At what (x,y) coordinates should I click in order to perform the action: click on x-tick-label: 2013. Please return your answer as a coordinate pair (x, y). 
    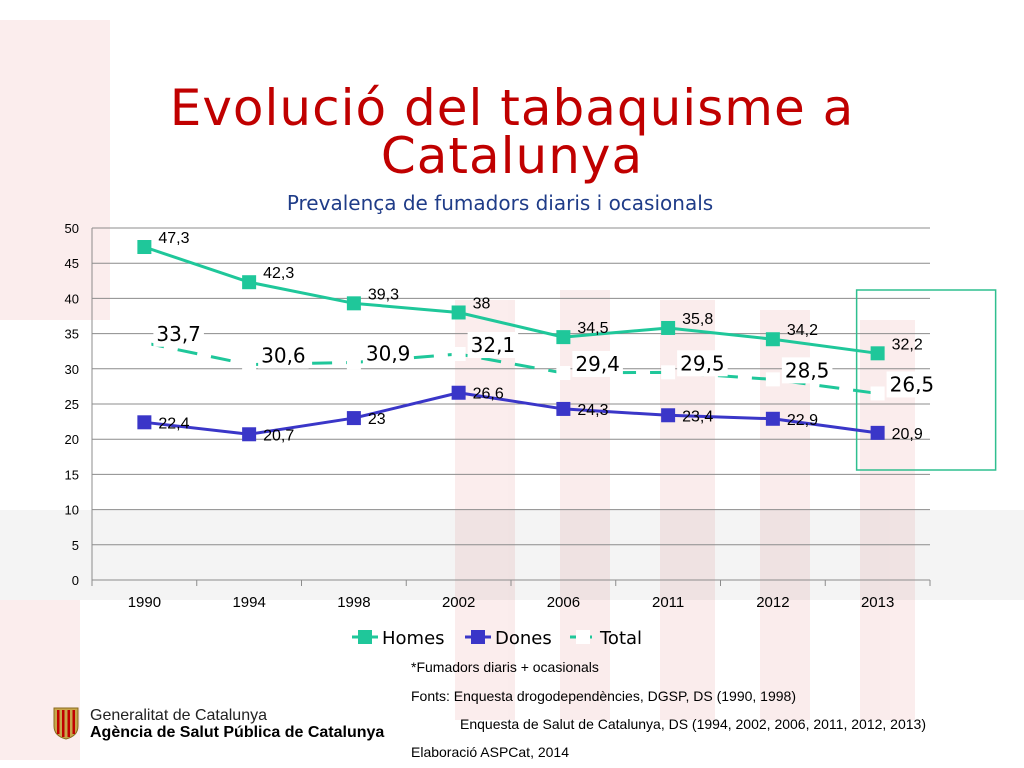
    Looking at the image, I should click on (877, 602).